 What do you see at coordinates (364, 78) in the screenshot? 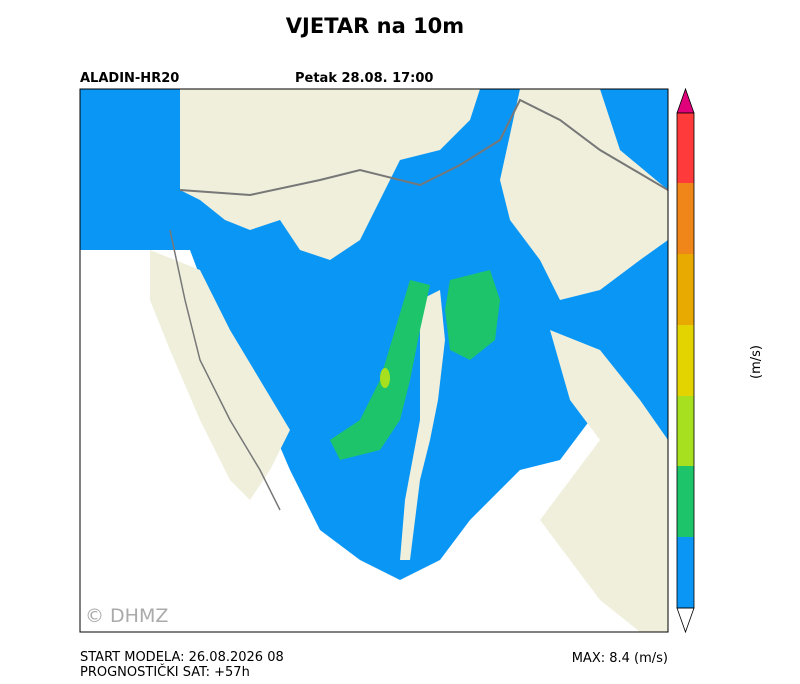
I see `valid-time: Petak 28.08. 17:00` at bounding box center [364, 78].